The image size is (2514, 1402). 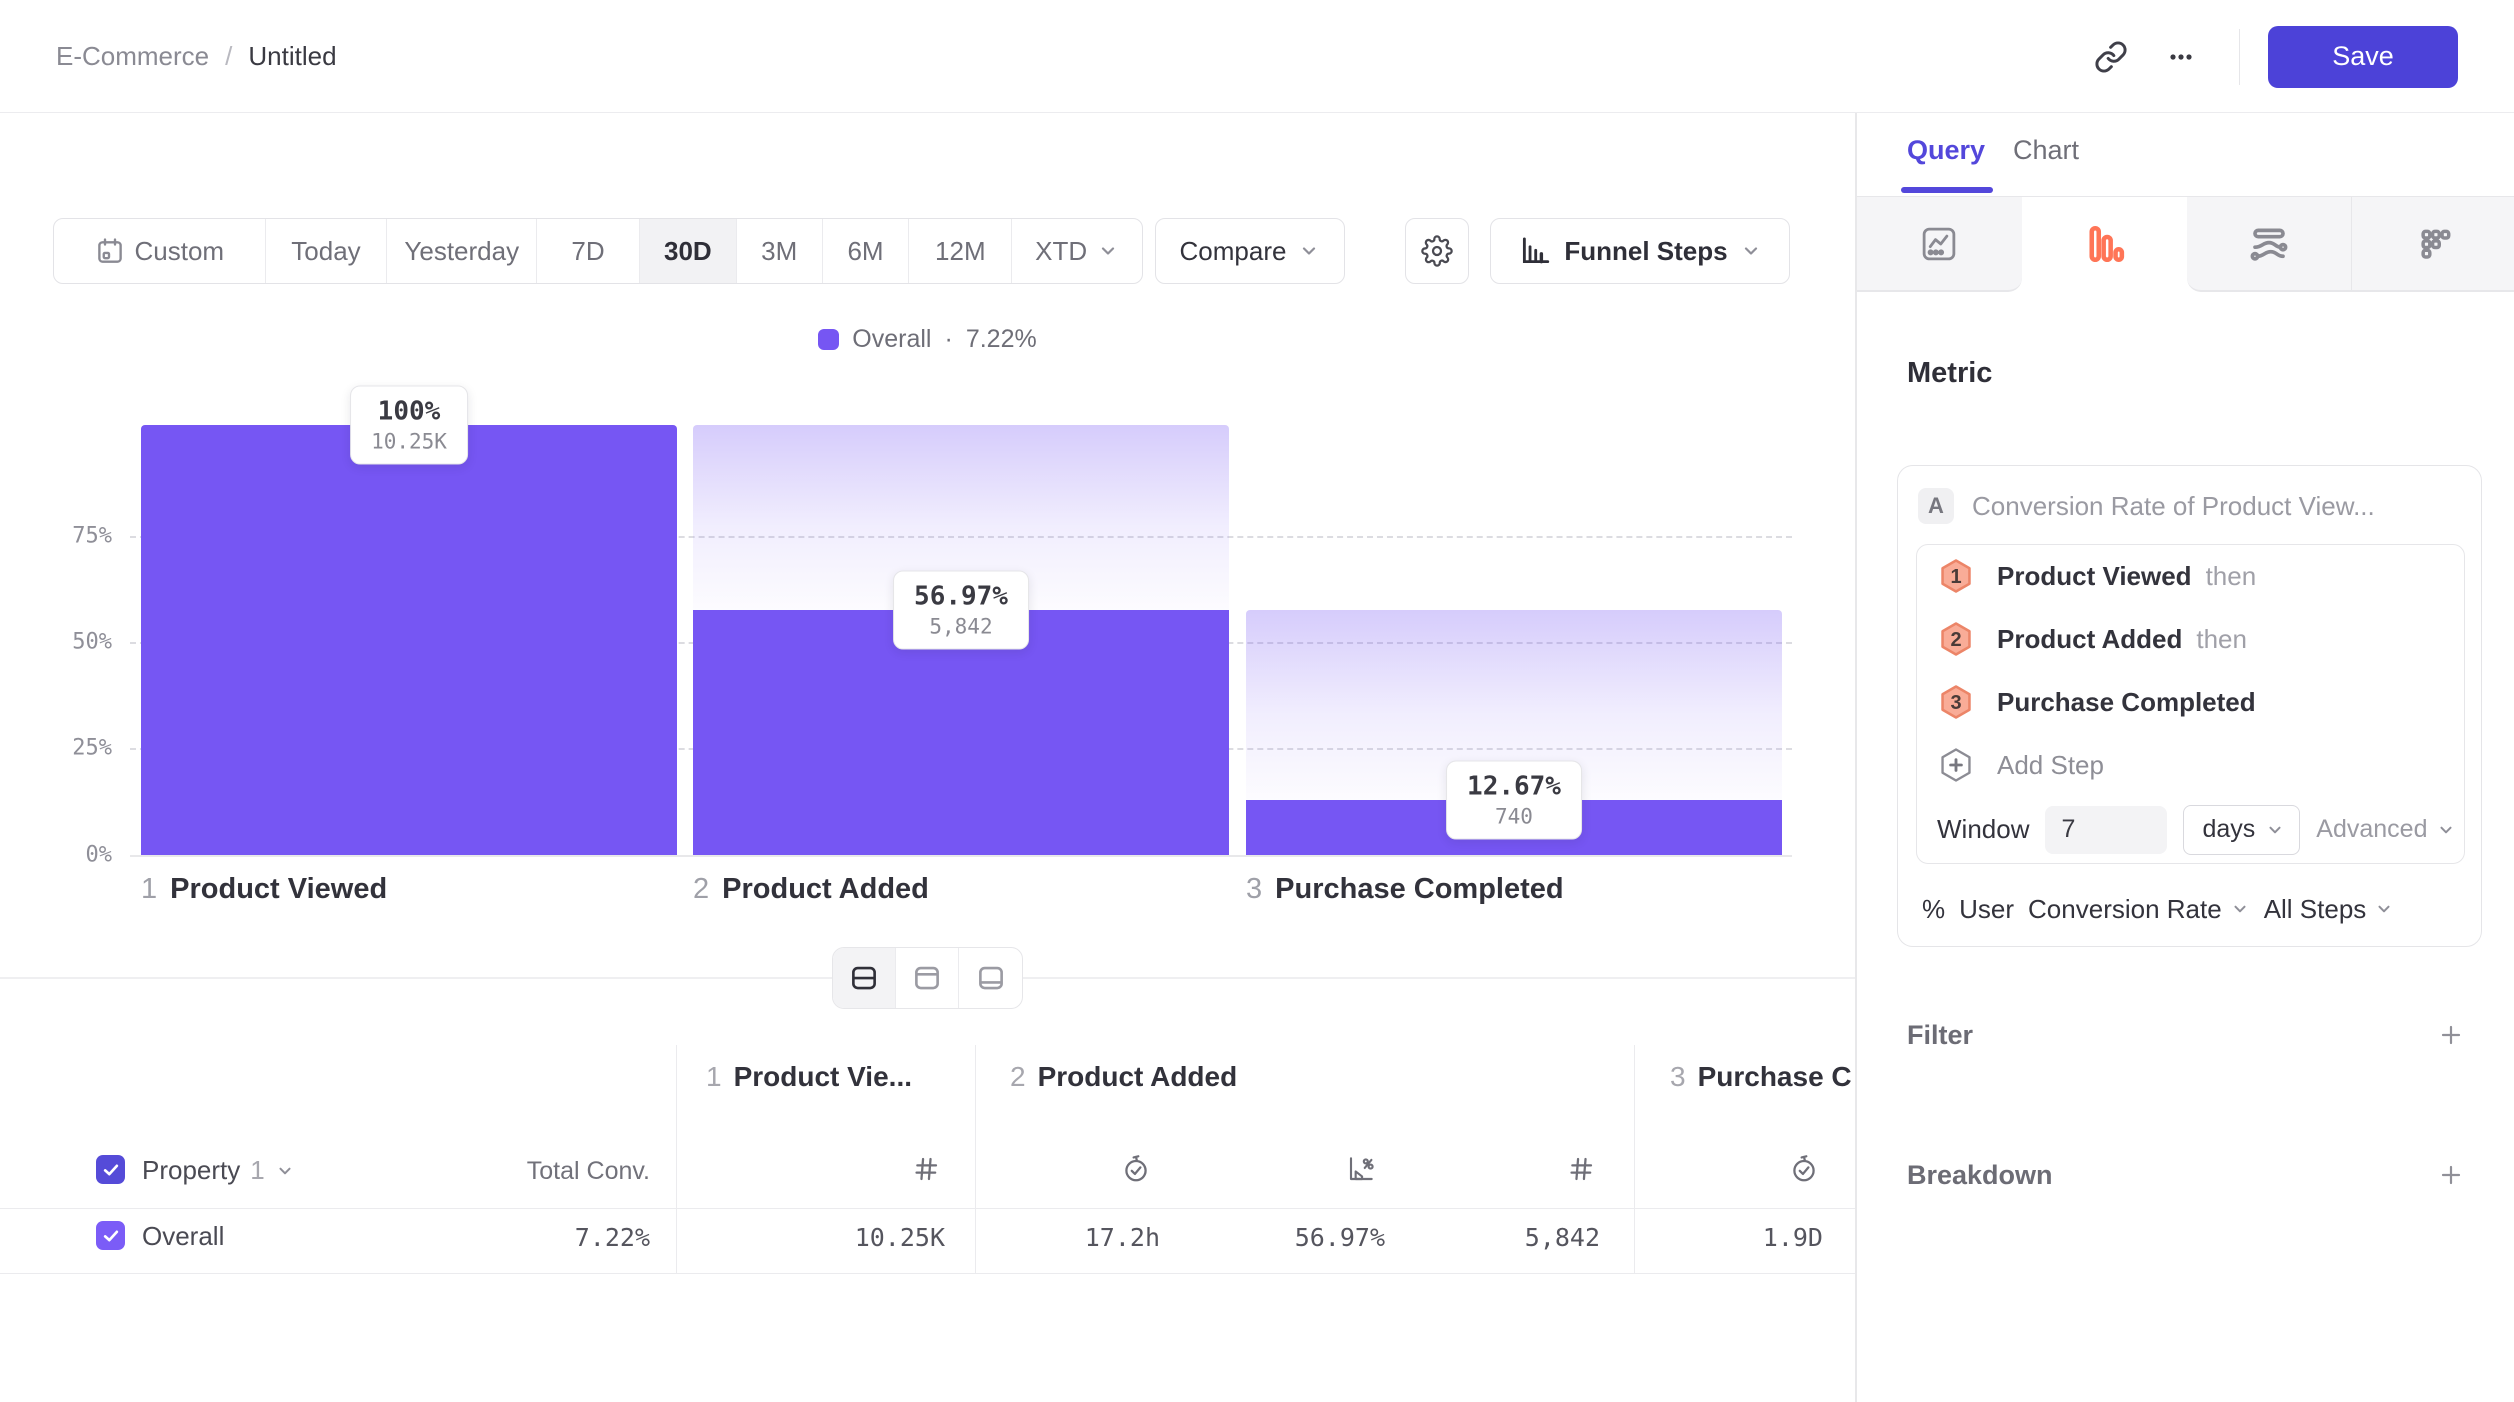 I want to click on tab-chart: Chart, so click(x=2046, y=150).